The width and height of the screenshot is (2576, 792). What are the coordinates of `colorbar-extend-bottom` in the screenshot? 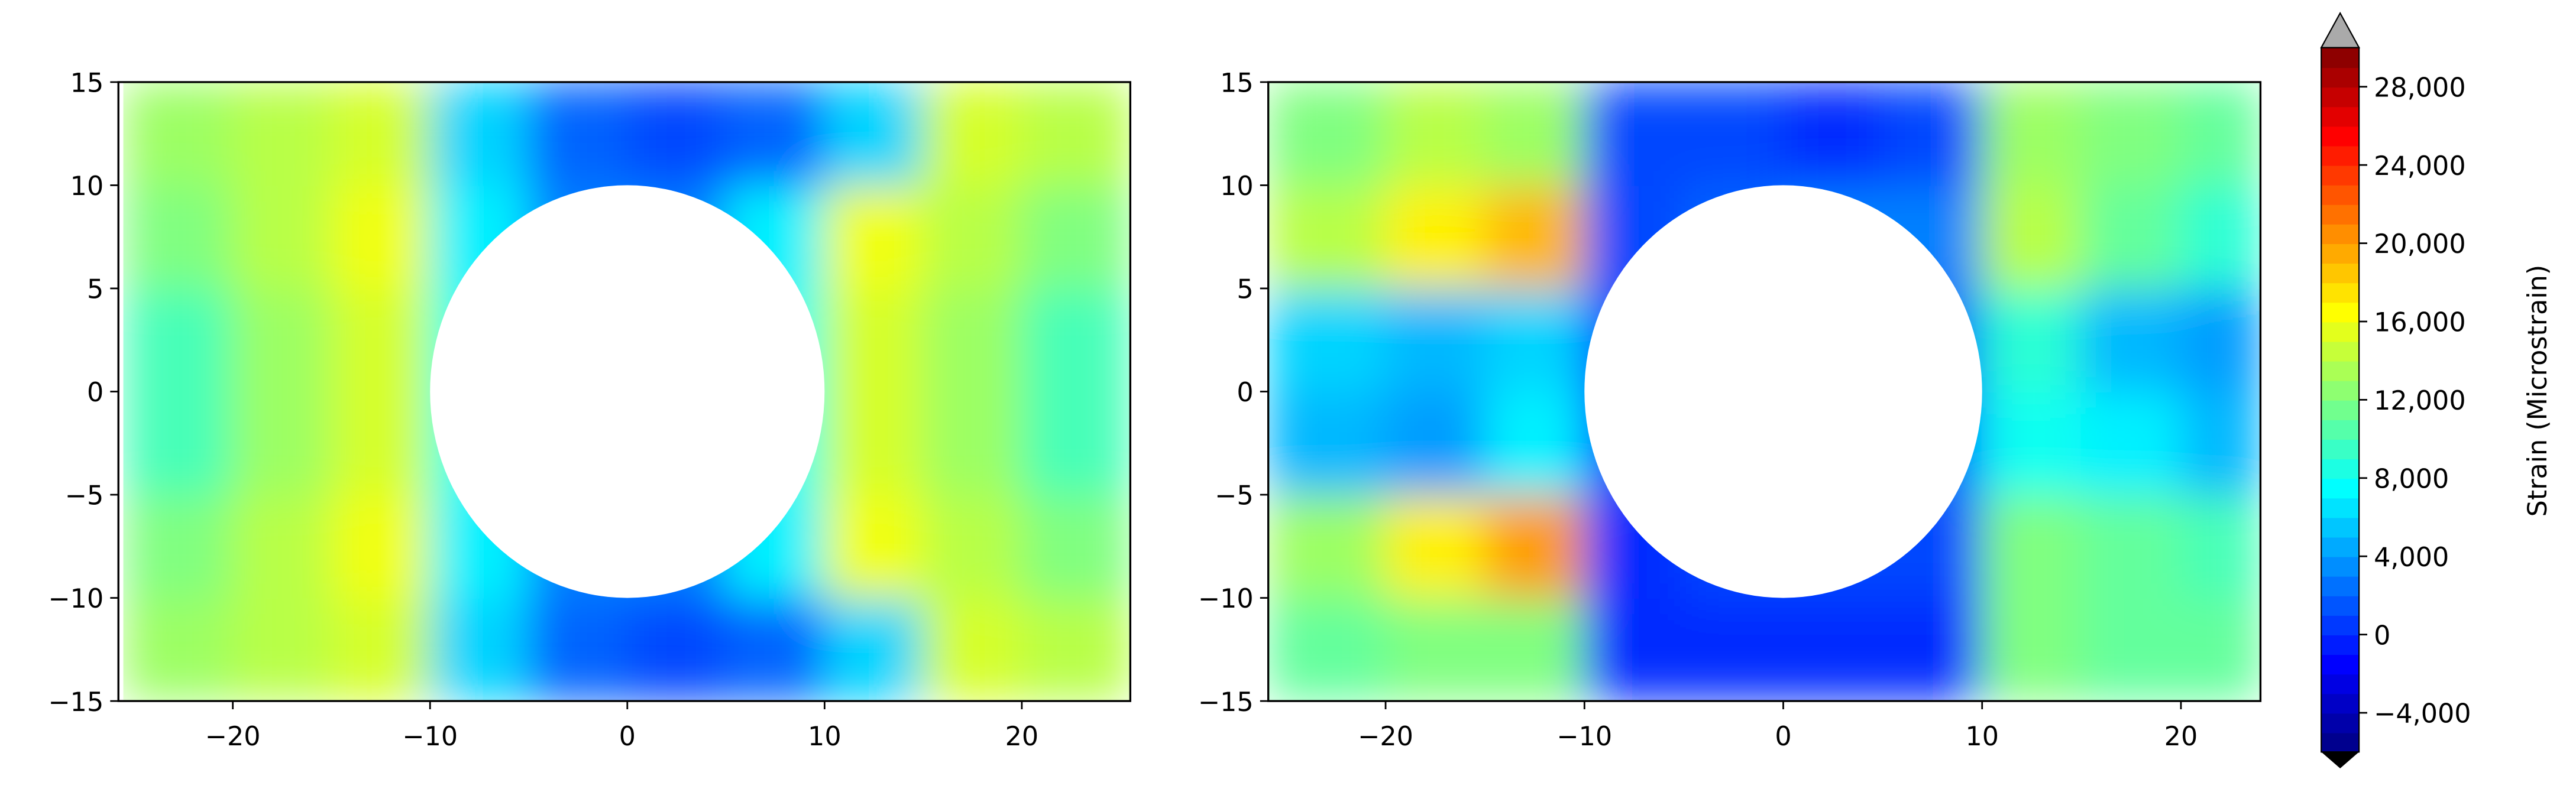 It's located at (2341, 760).